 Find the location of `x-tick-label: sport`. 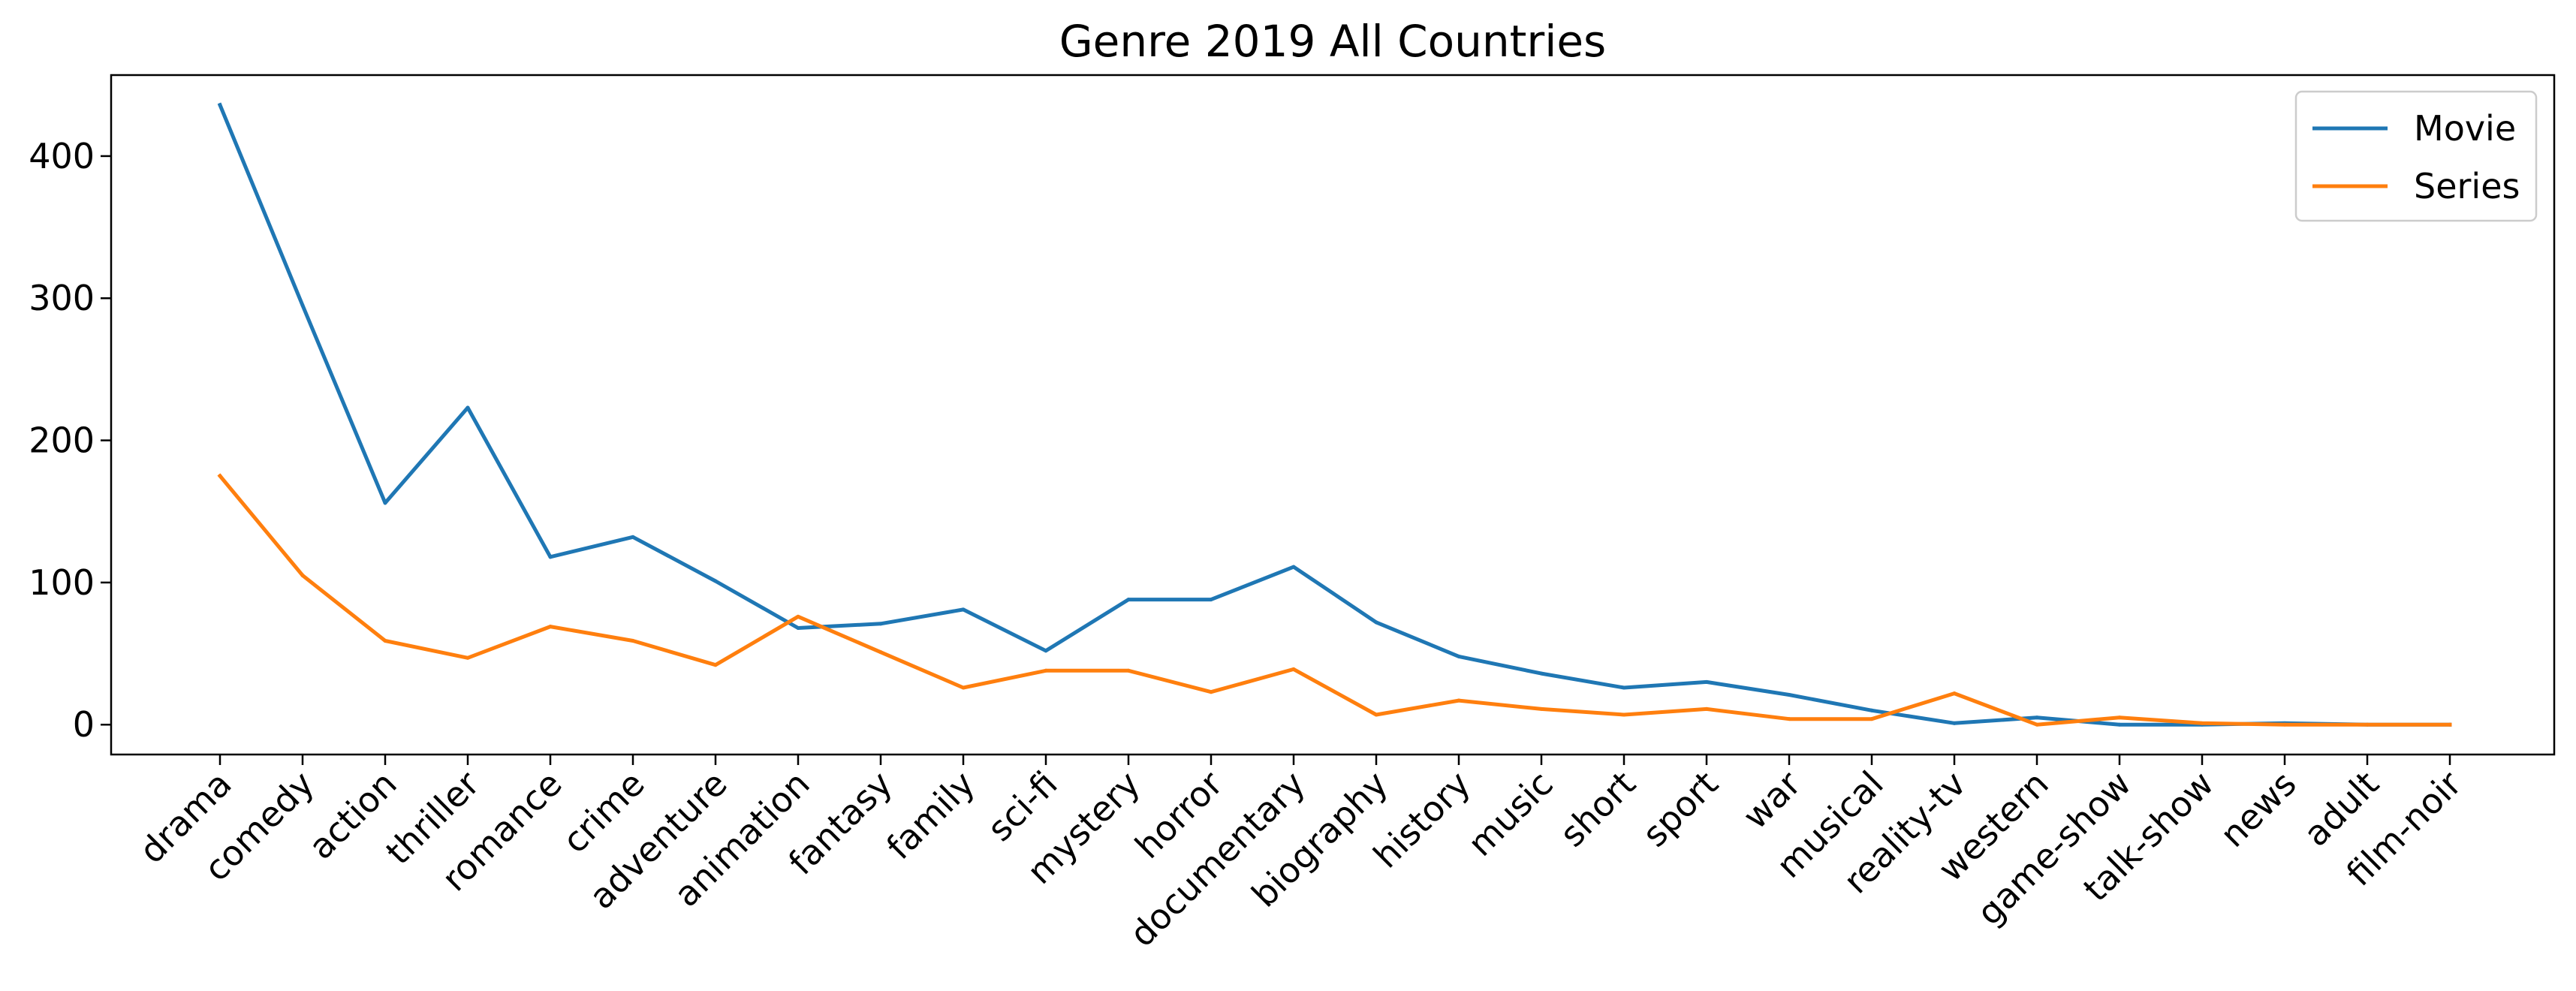

x-tick-label: sport is located at coordinates (1680, 809).